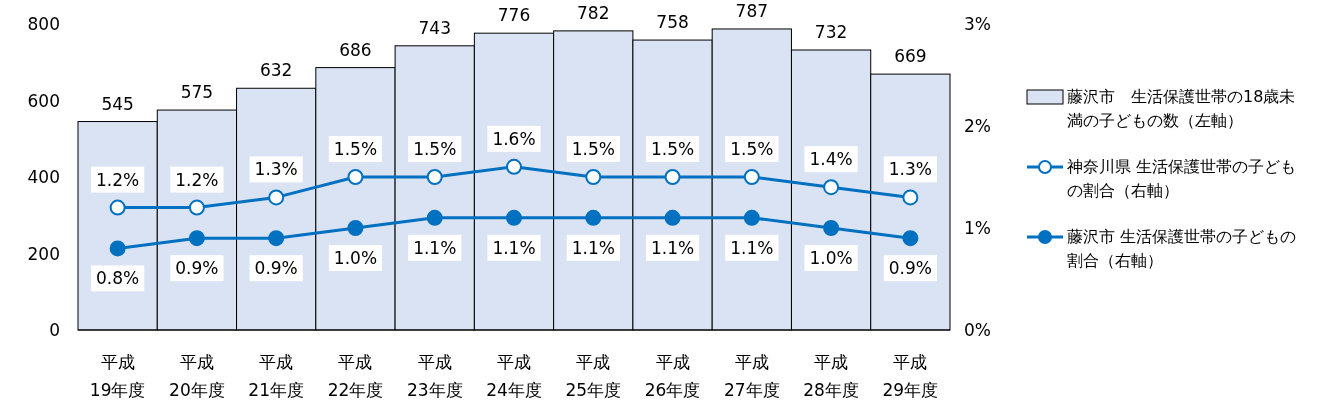 The width and height of the screenshot is (1318, 406). Describe the element at coordinates (831, 32) in the screenshot. I see `data-label: 732` at that location.